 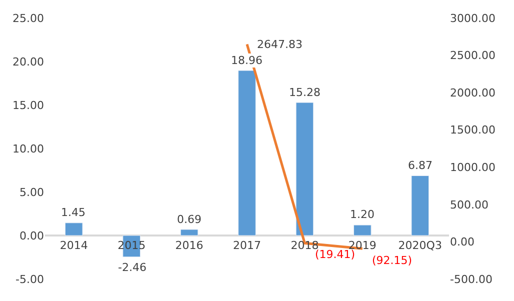 I want to click on data-label: (92.15), so click(x=392, y=260).